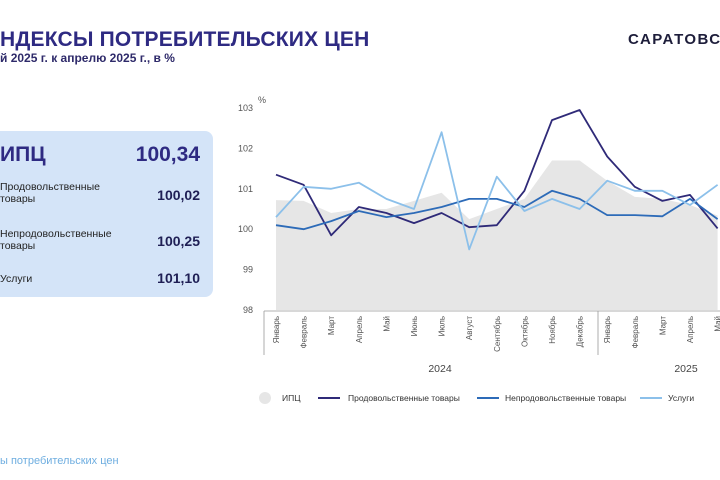 This screenshot has height=480, width=720. Describe the element at coordinates (178, 195) in the screenshot. I see `summary-value: 100,02` at that location.